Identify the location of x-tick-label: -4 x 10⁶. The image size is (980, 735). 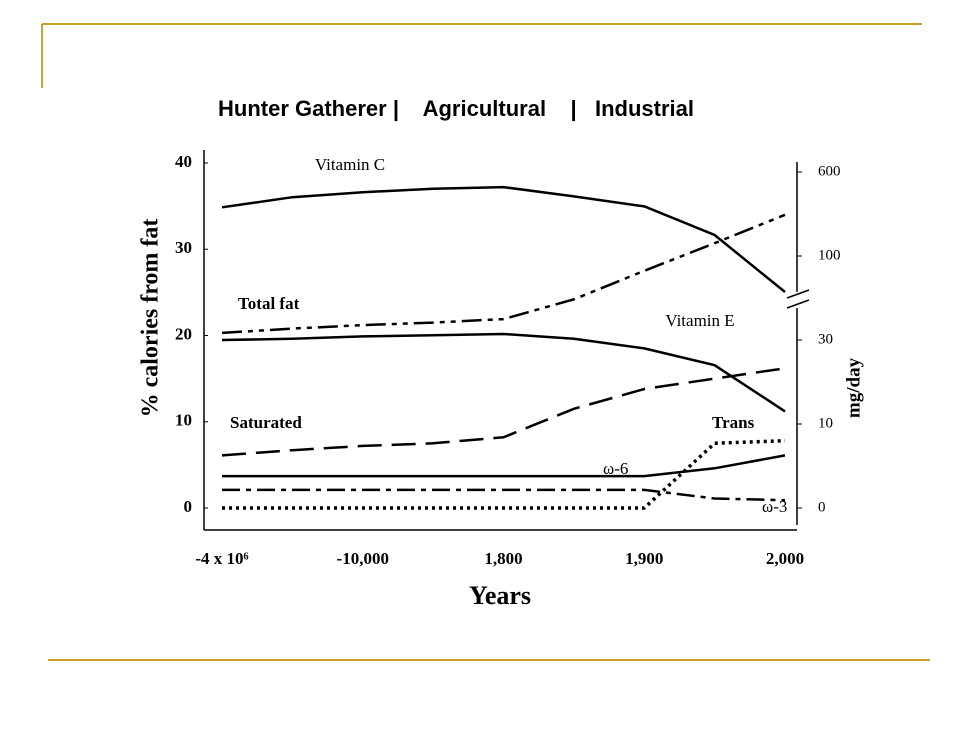
(221, 558).